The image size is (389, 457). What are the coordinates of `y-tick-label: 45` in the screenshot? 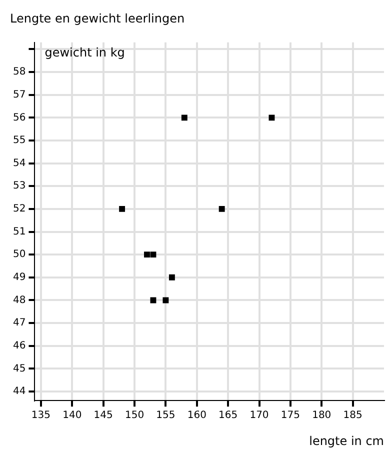 It's located at (19, 368).